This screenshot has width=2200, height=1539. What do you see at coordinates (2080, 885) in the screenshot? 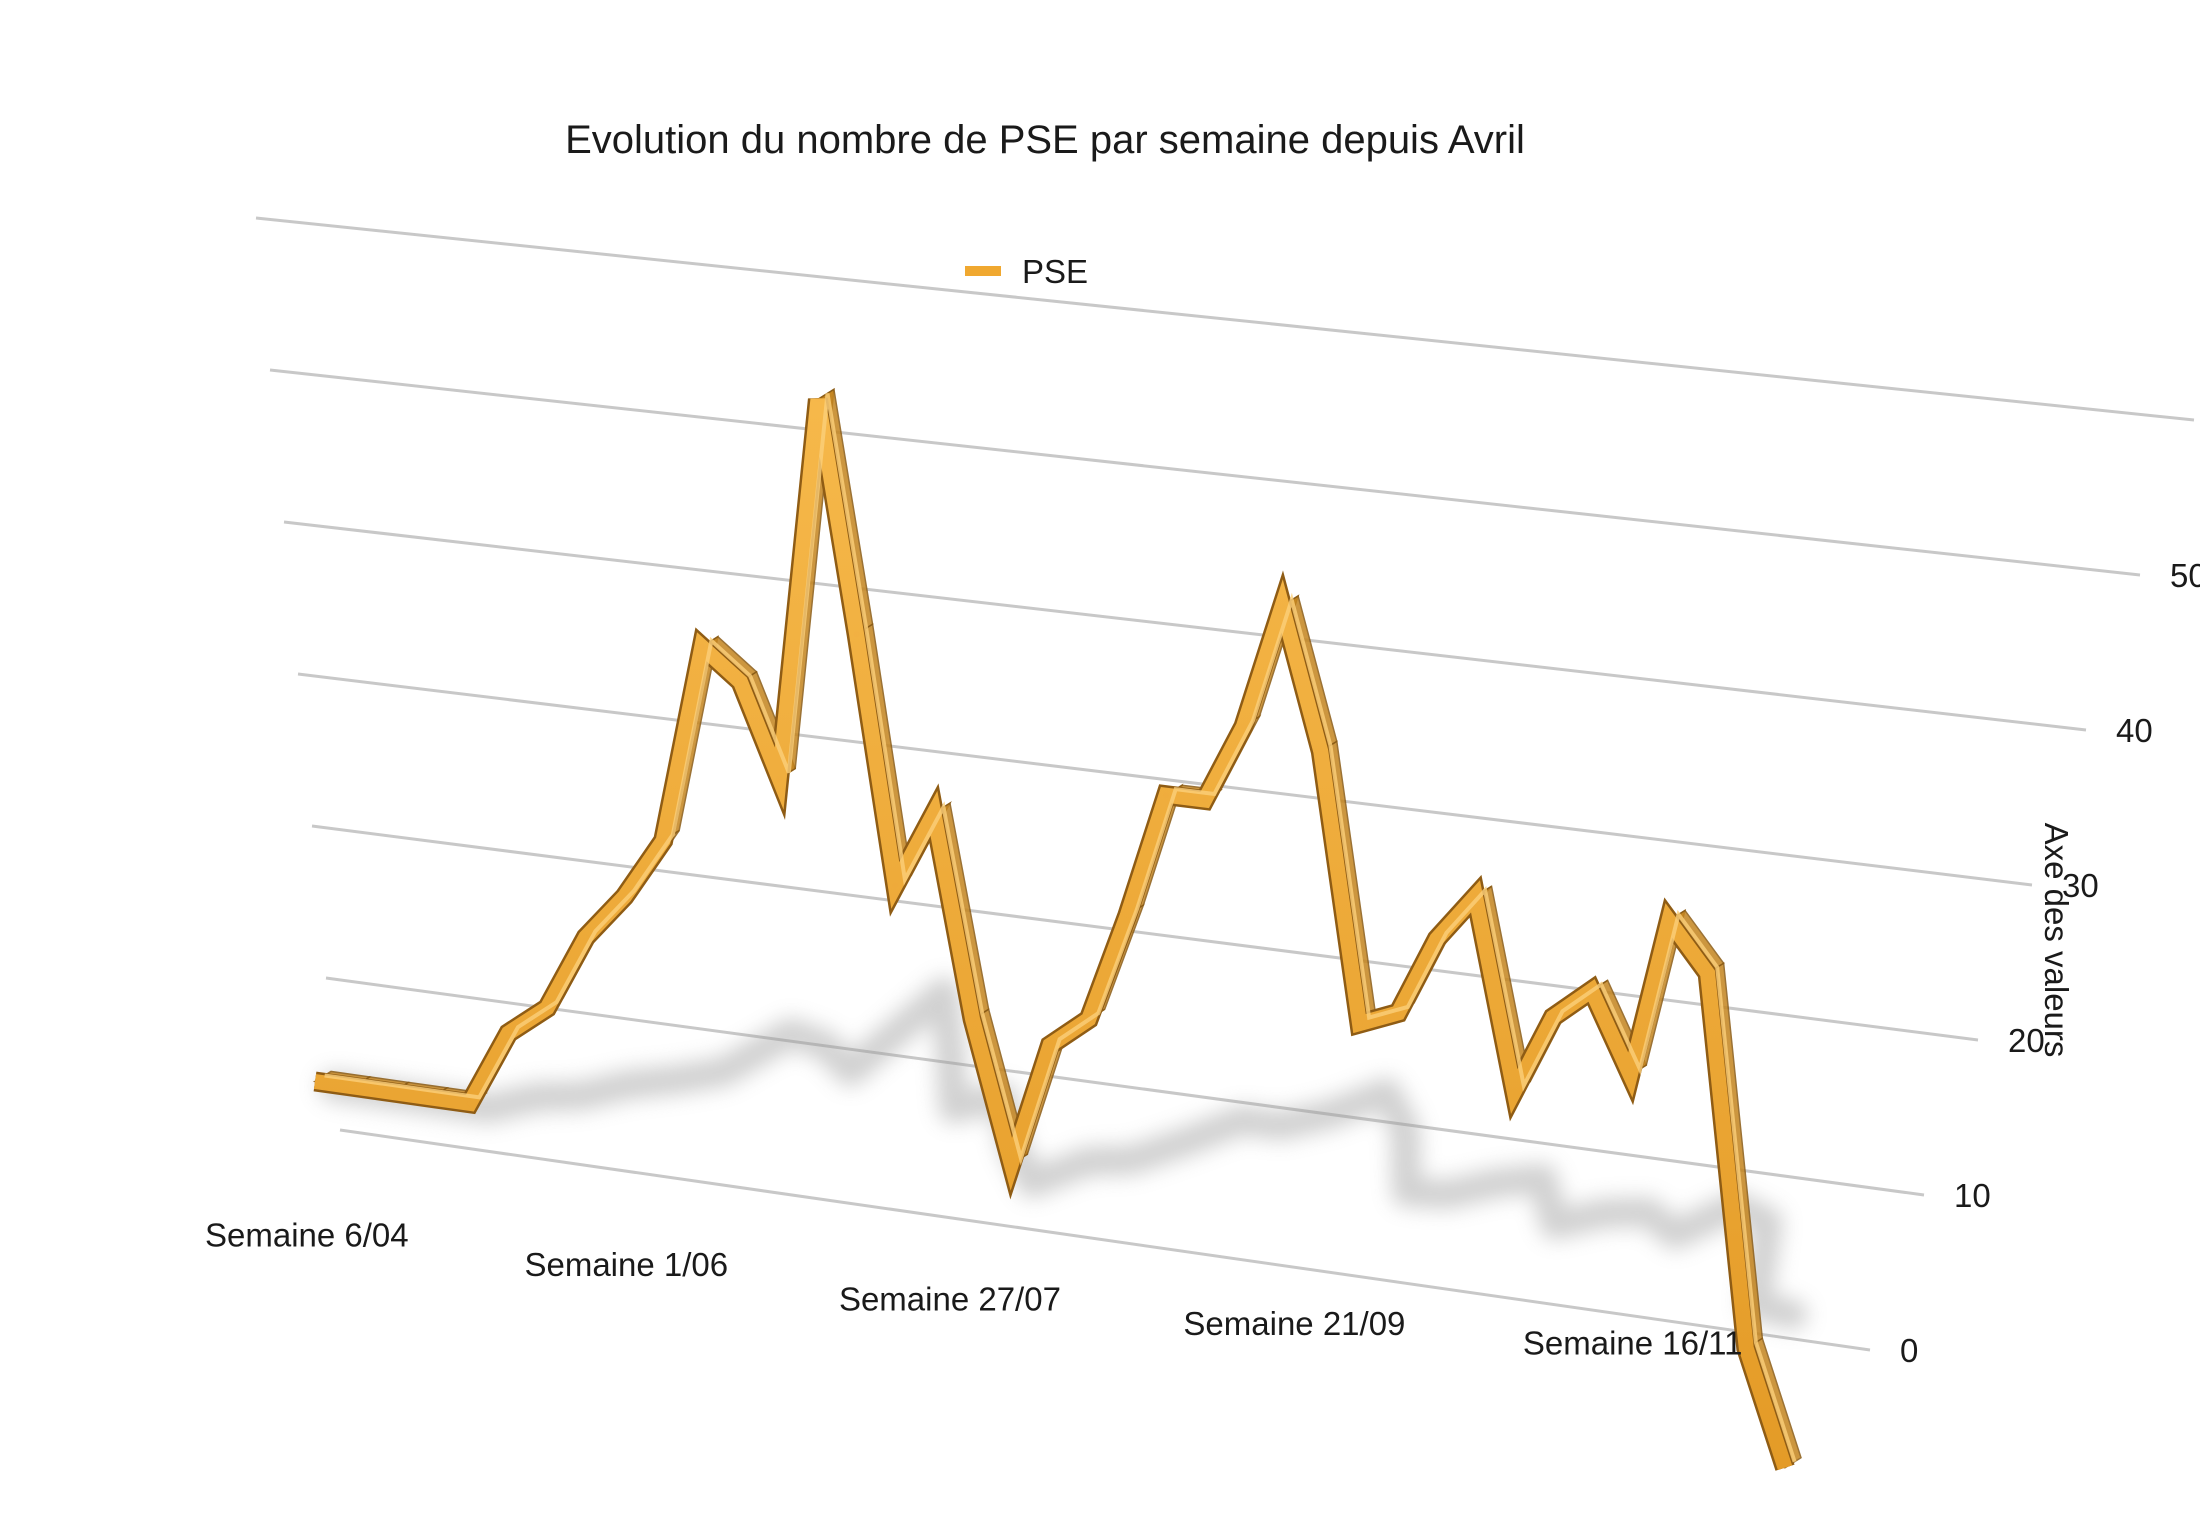
I see `y-tick-label: 30` at bounding box center [2080, 885].